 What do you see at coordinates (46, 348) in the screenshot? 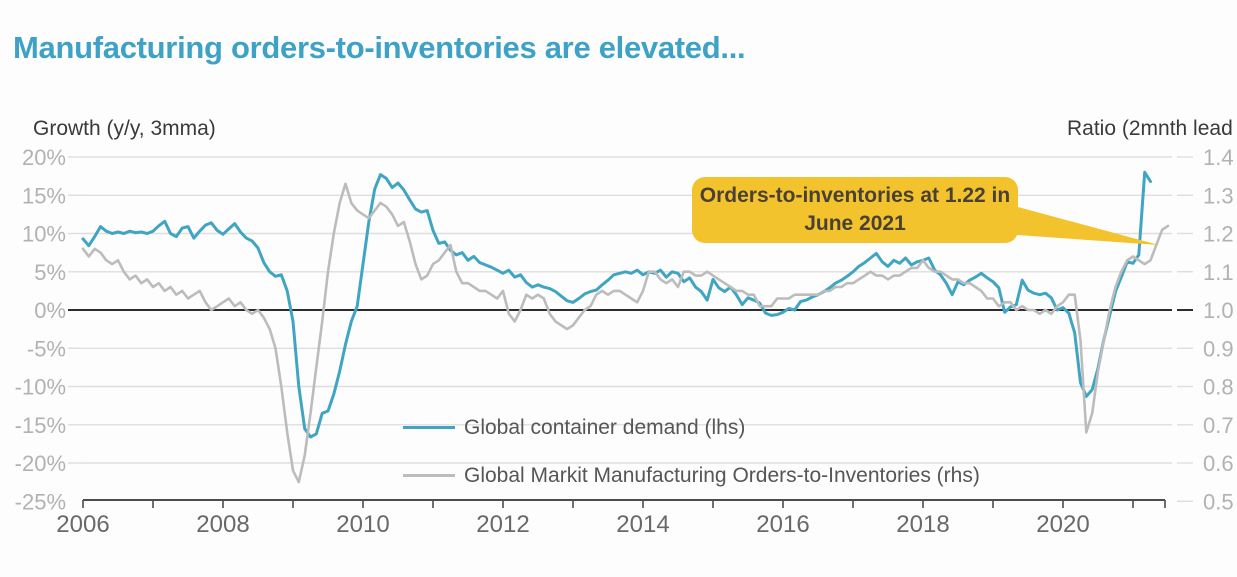
I see `left-axis-tick-label: -5%` at bounding box center [46, 348].